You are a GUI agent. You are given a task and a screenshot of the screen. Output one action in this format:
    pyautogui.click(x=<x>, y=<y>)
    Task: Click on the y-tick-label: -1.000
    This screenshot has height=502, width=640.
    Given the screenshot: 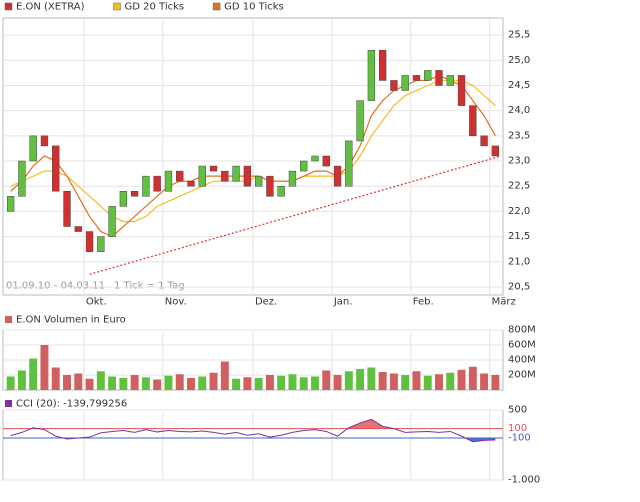 What is the action you would take?
    pyautogui.click(x=524, y=480)
    